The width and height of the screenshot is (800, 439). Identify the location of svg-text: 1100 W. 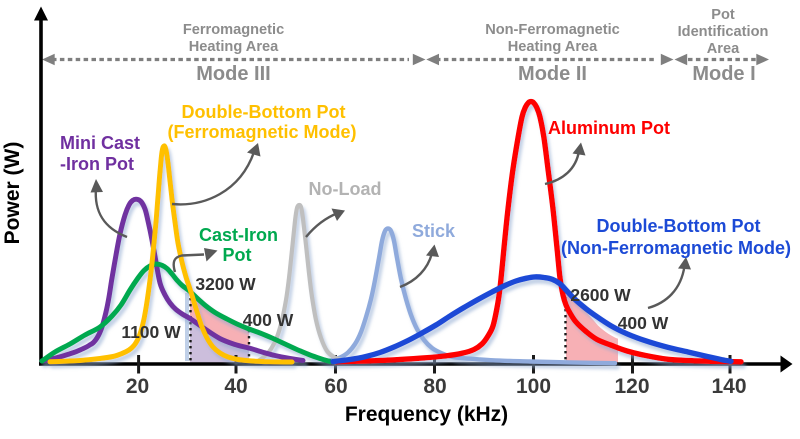
(151, 332).